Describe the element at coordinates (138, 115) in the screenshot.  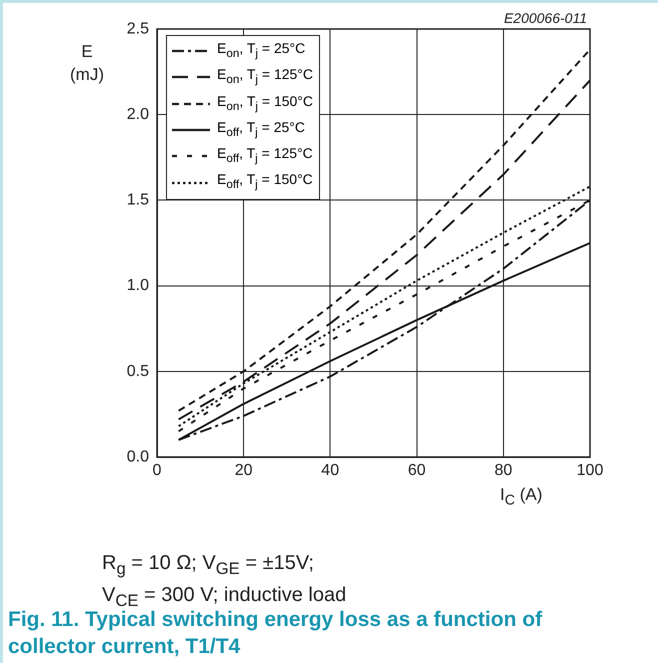
I see `y-tick-label: 2.0` at that location.